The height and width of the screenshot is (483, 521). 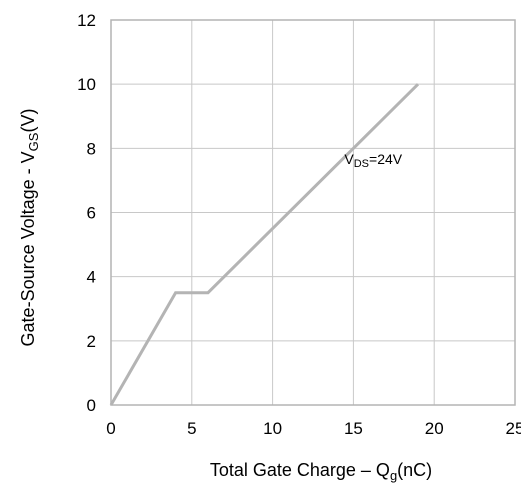 What do you see at coordinates (91, 341) in the screenshot?
I see `y-tick-label: 2` at bounding box center [91, 341].